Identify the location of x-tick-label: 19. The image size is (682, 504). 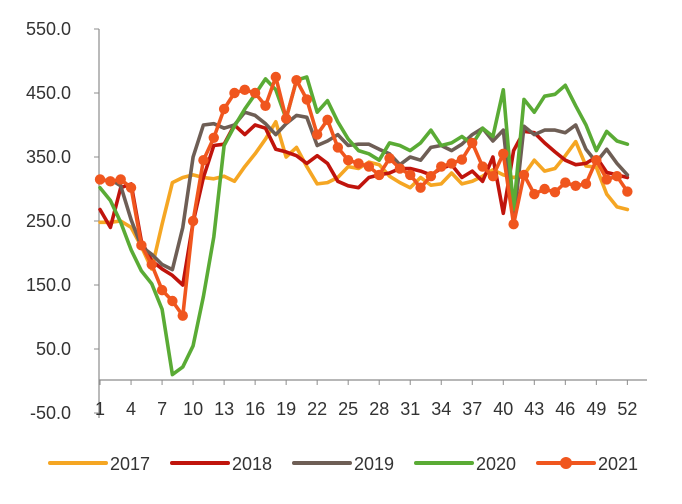
(286, 409).